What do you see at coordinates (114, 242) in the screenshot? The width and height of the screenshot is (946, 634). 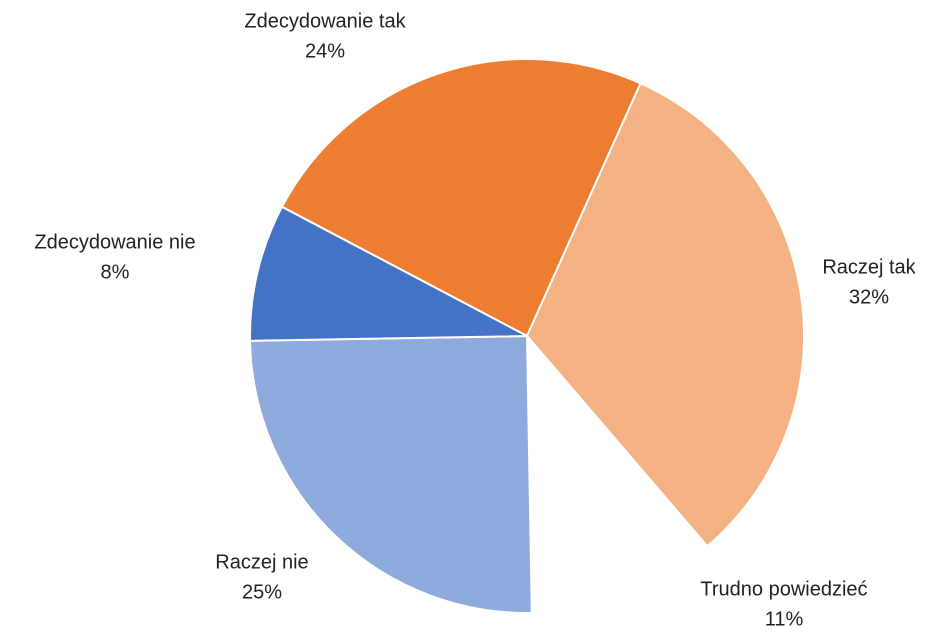 I see `slice-label: Zdecydowanie nie` at bounding box center [114, 242].